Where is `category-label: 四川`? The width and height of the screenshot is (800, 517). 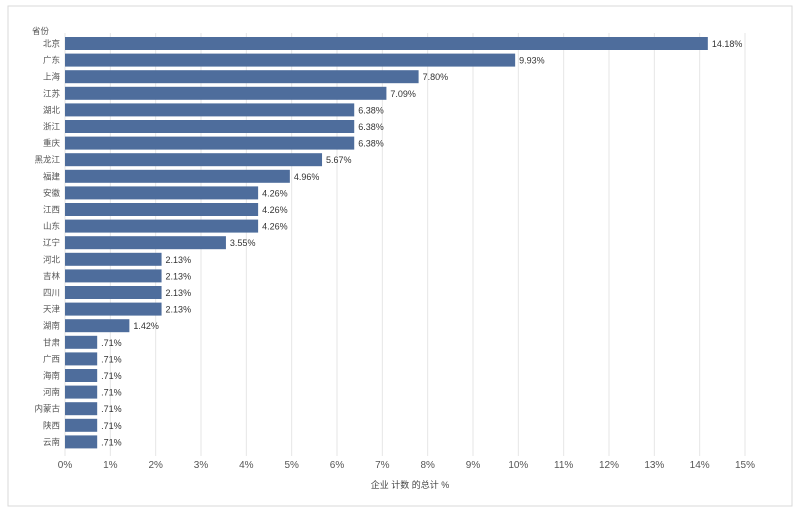
category-label: 四川 is located at coordinates (51, 293).